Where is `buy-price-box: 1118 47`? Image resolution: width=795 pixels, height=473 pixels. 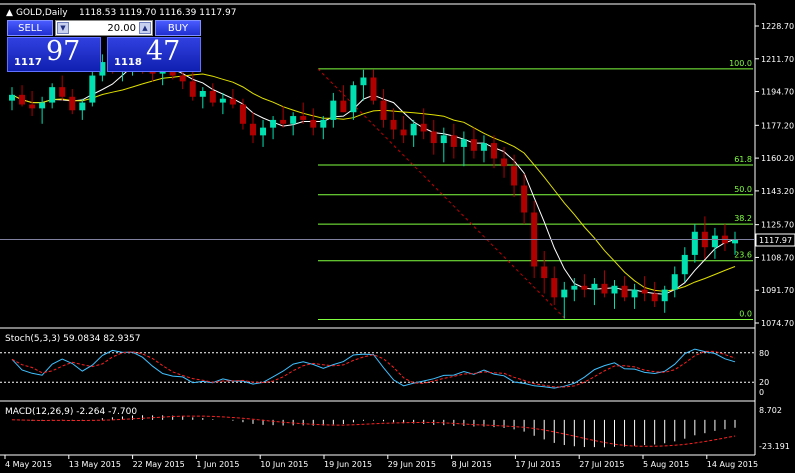 buy-price-box: 1118 47 is located at coordinates (154, 54).